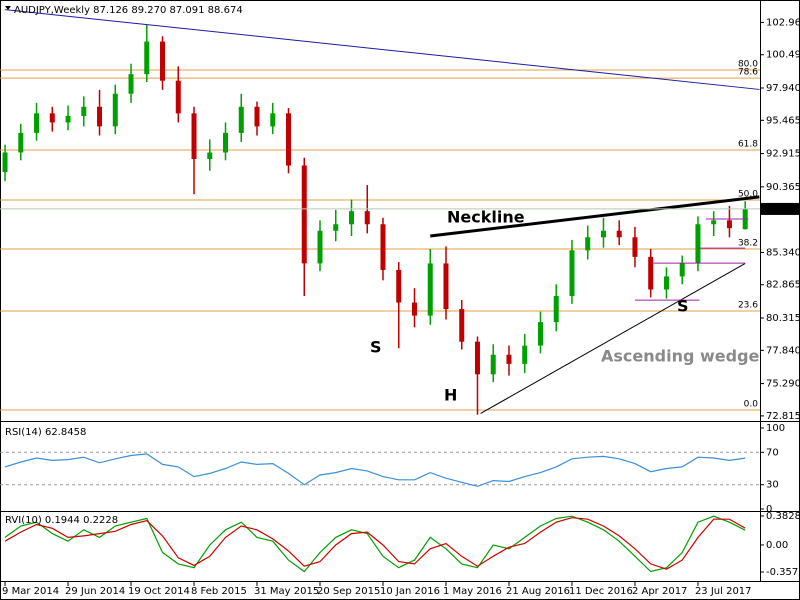 The width and height of the screenshot is (800, 600). Describe the element at coordinates (783, 22) in the screenshot. I see `y-tick-label: 102.965` at that location.